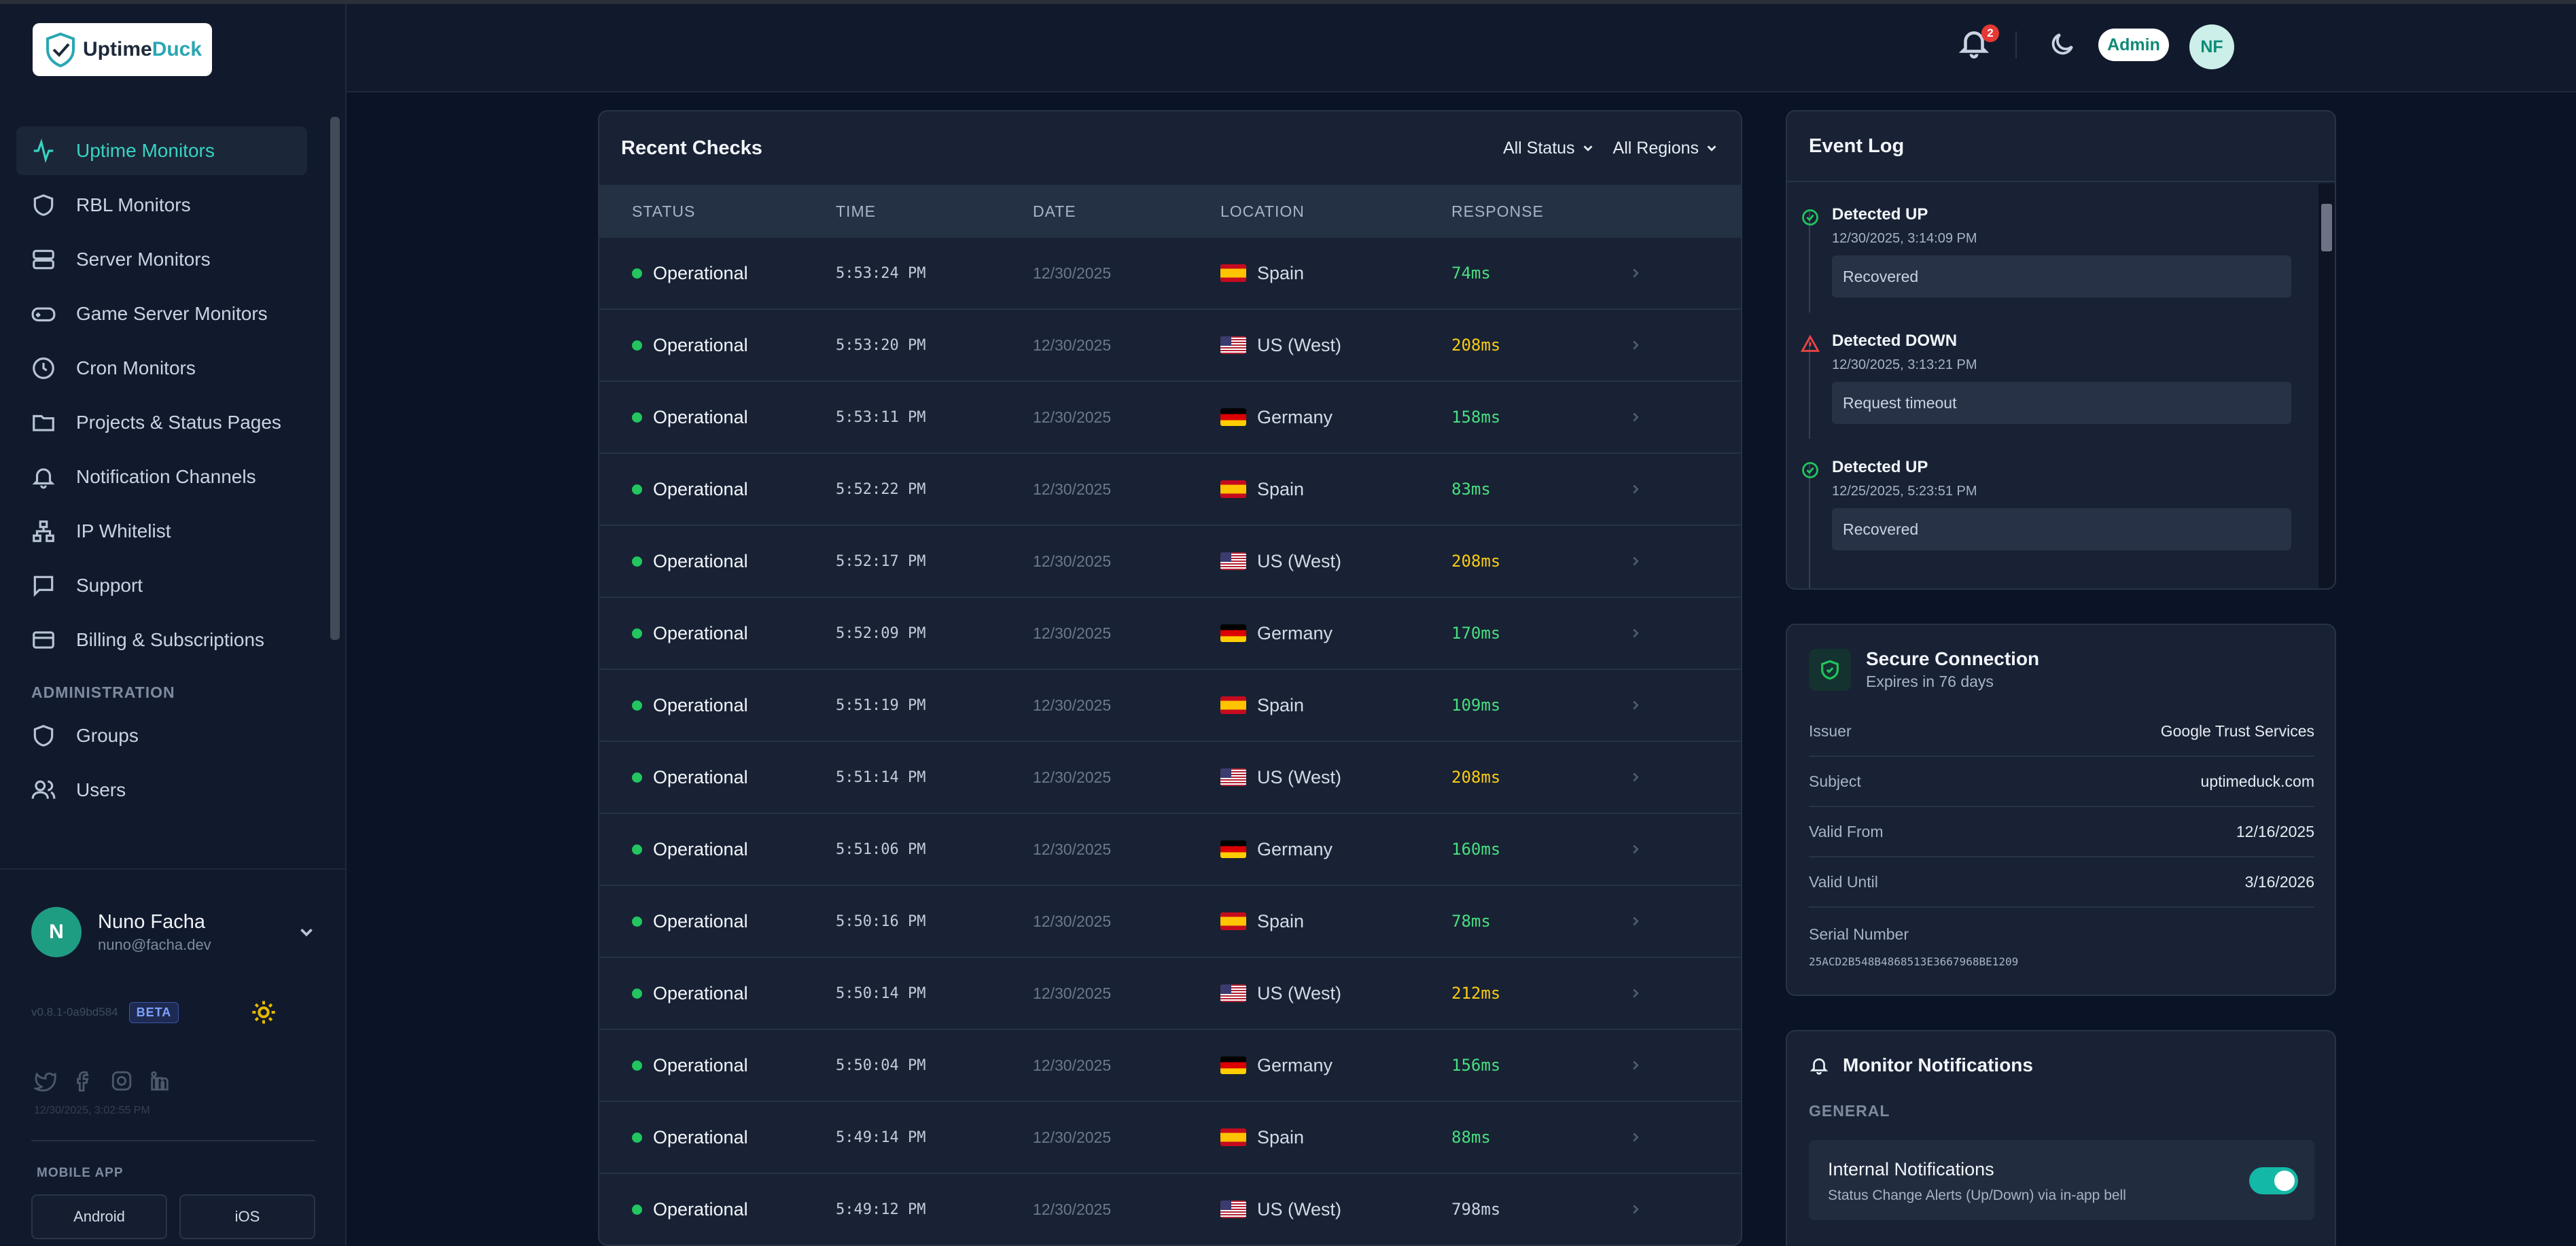 The image size is (2576, 1246). I want to click on sidebar-item-uptime-monitors: Uptime Monitors, so click(161, 150).